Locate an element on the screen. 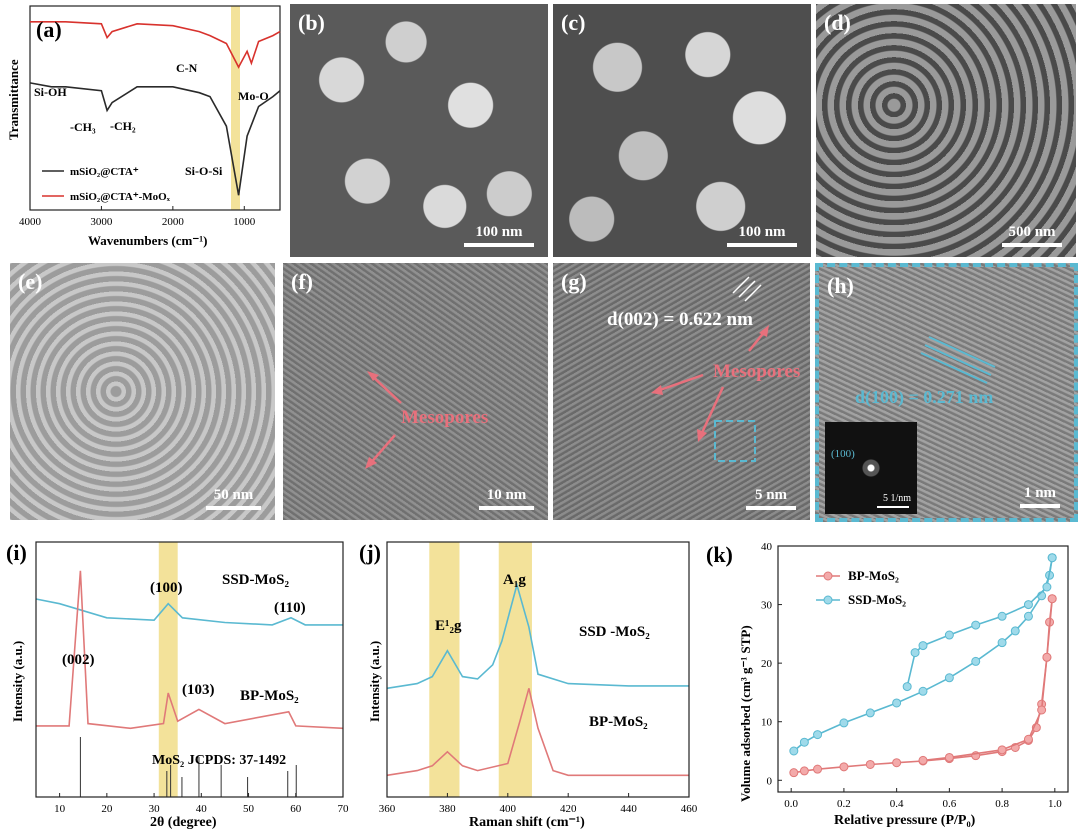 This screenshot has width=1080, height=838. x-tick-label: 1000 is located at coordinates (244, 222).